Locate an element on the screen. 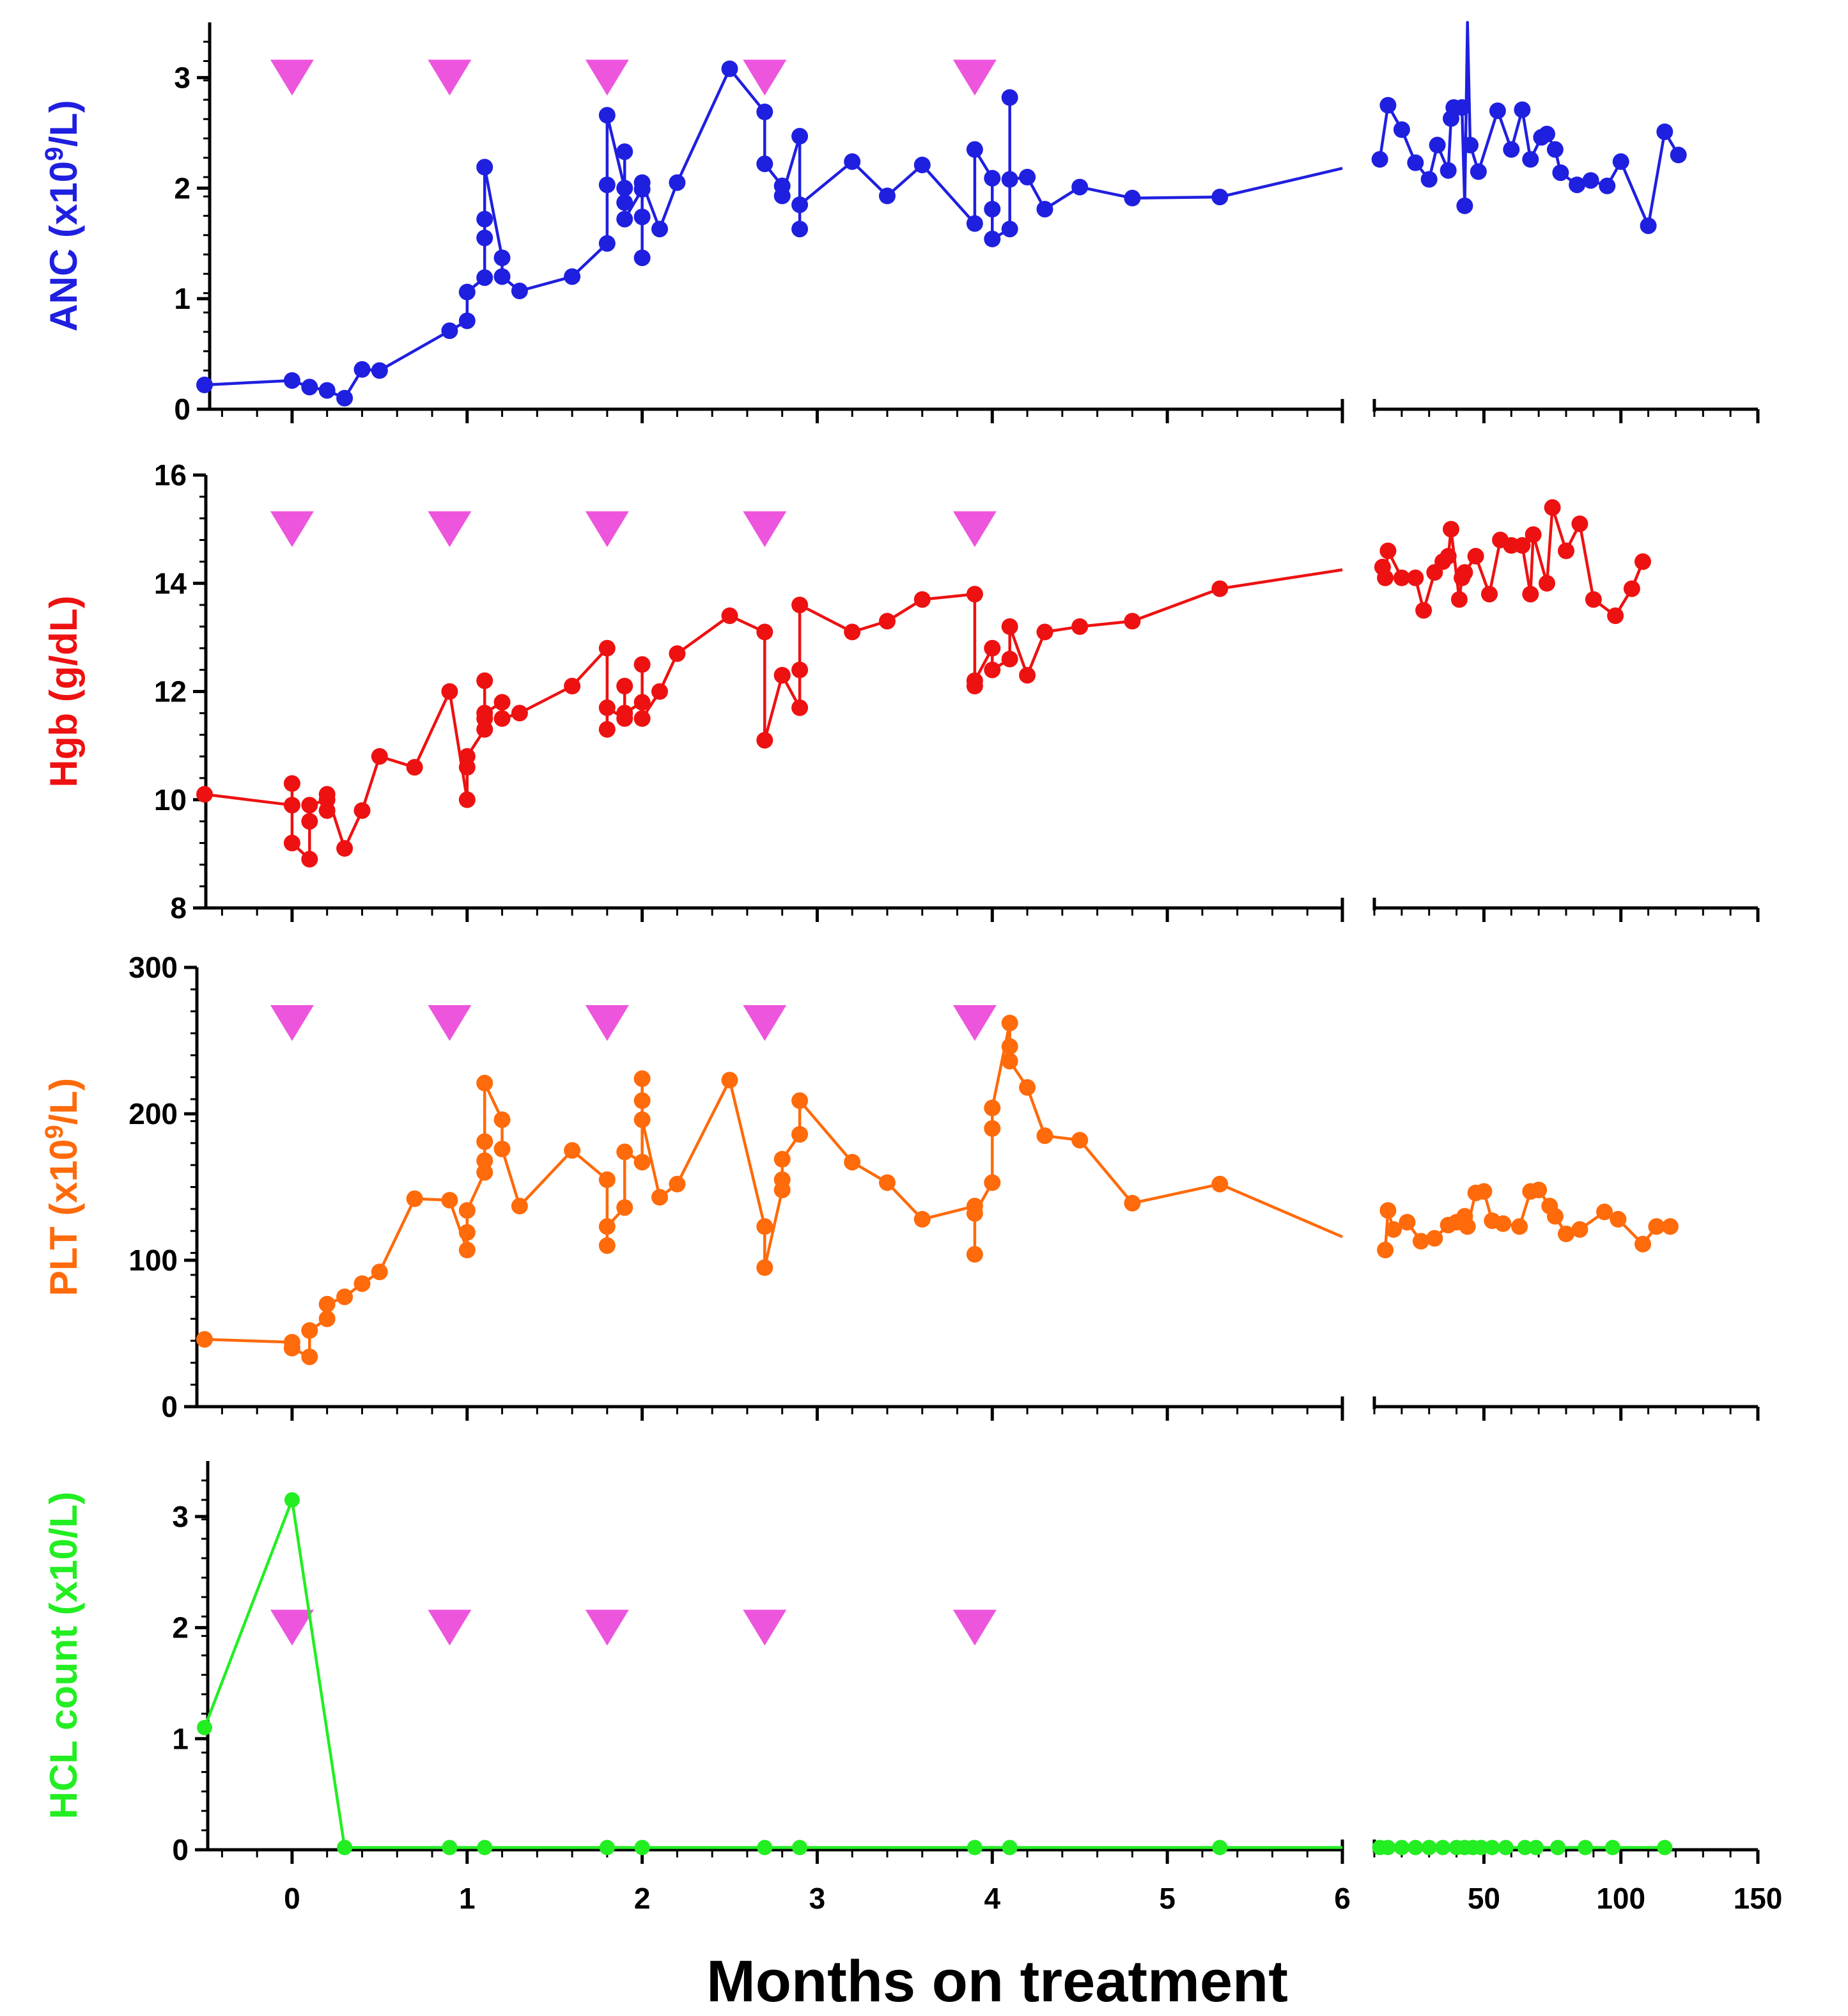 Image resolution: width=1848 pixels, height=2016 pixels. x-tick-label: 0 is located at coordinates (292, 1899).